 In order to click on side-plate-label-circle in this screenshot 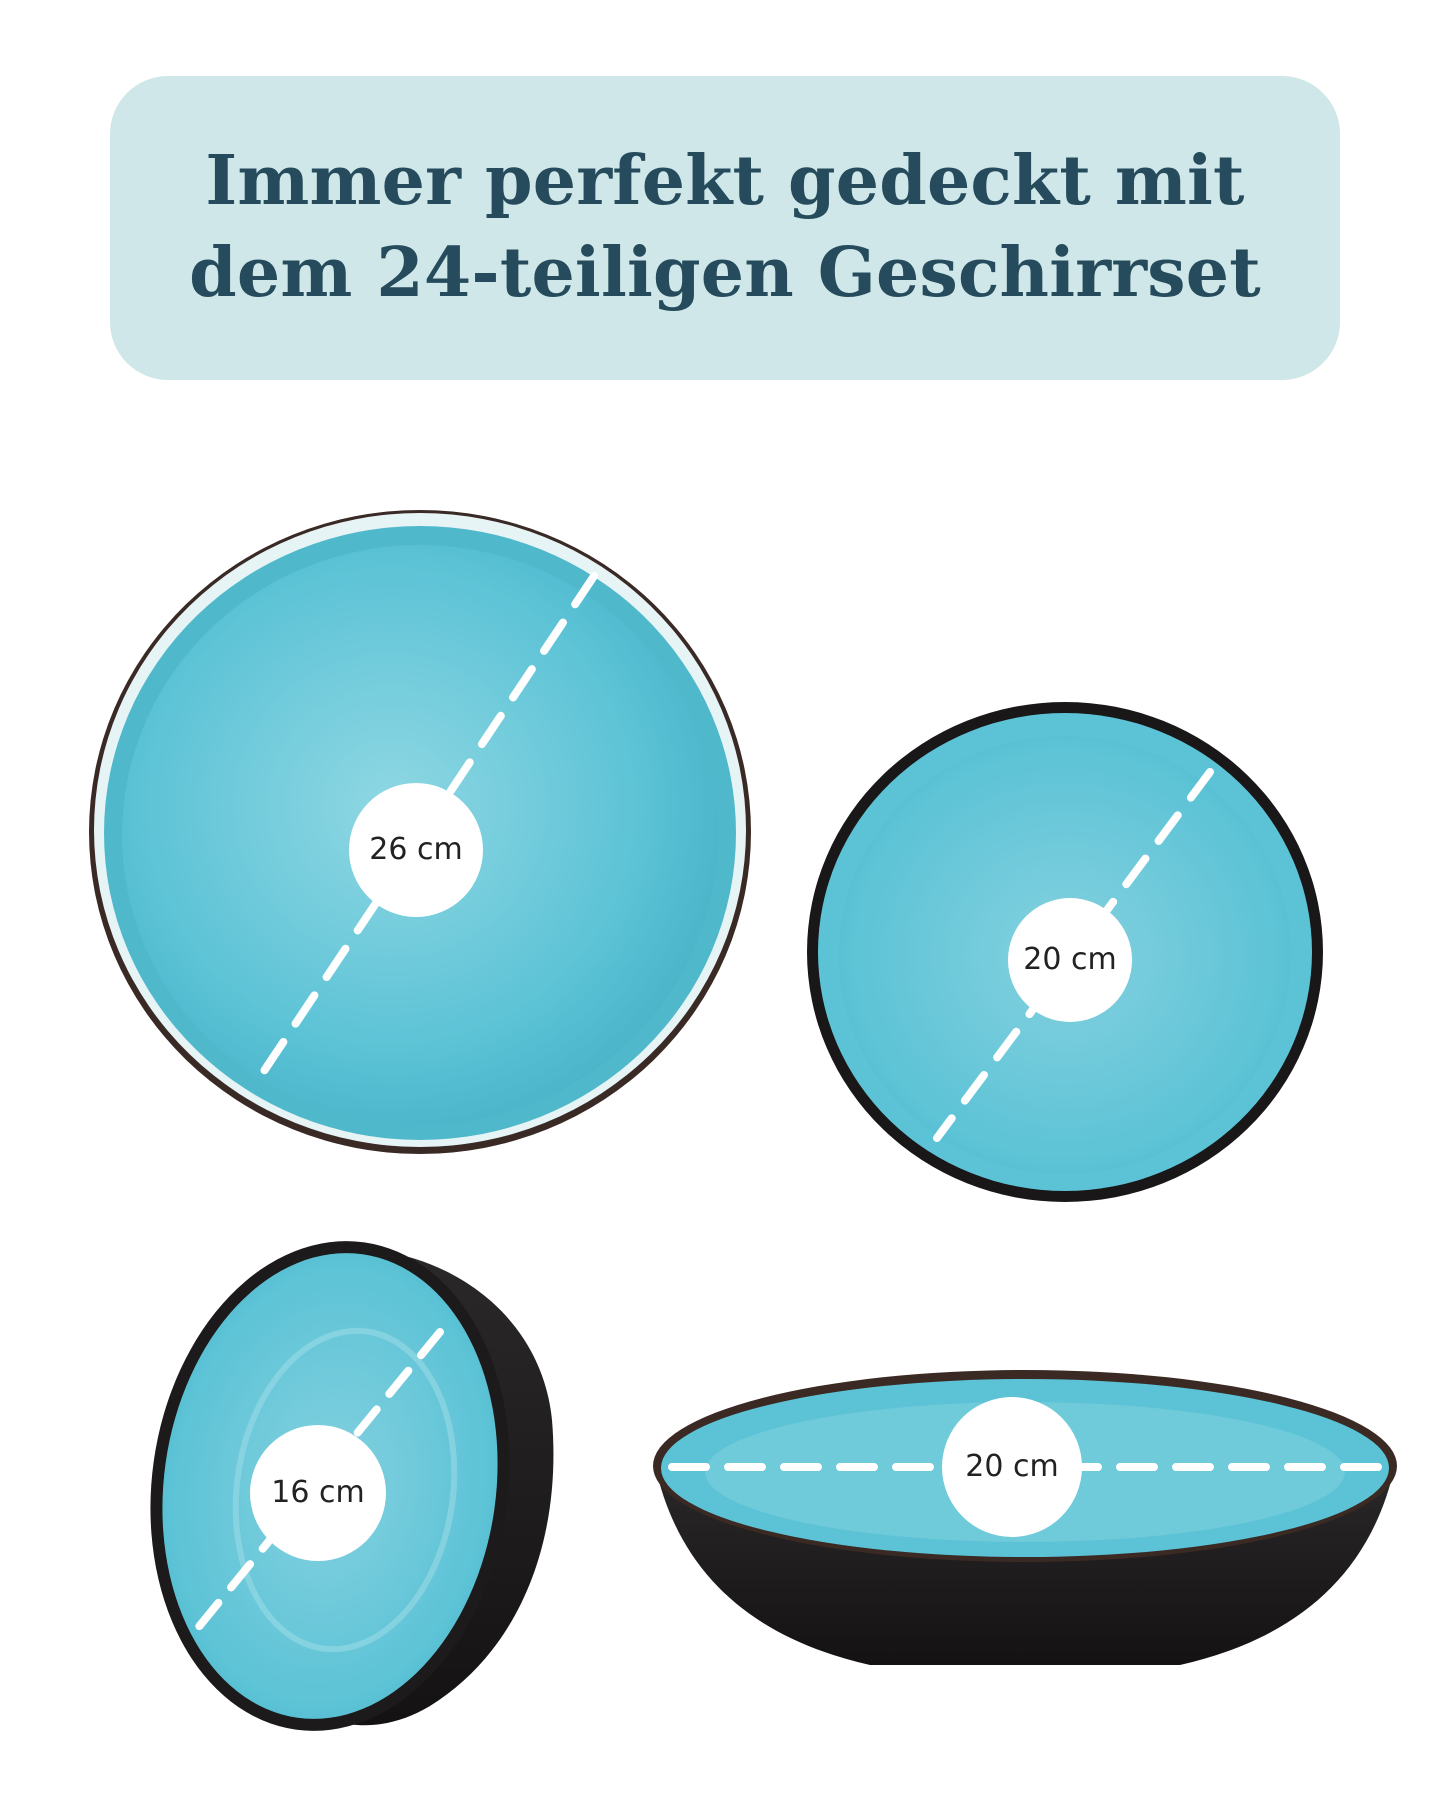, I will do `click(1070, 960)`.